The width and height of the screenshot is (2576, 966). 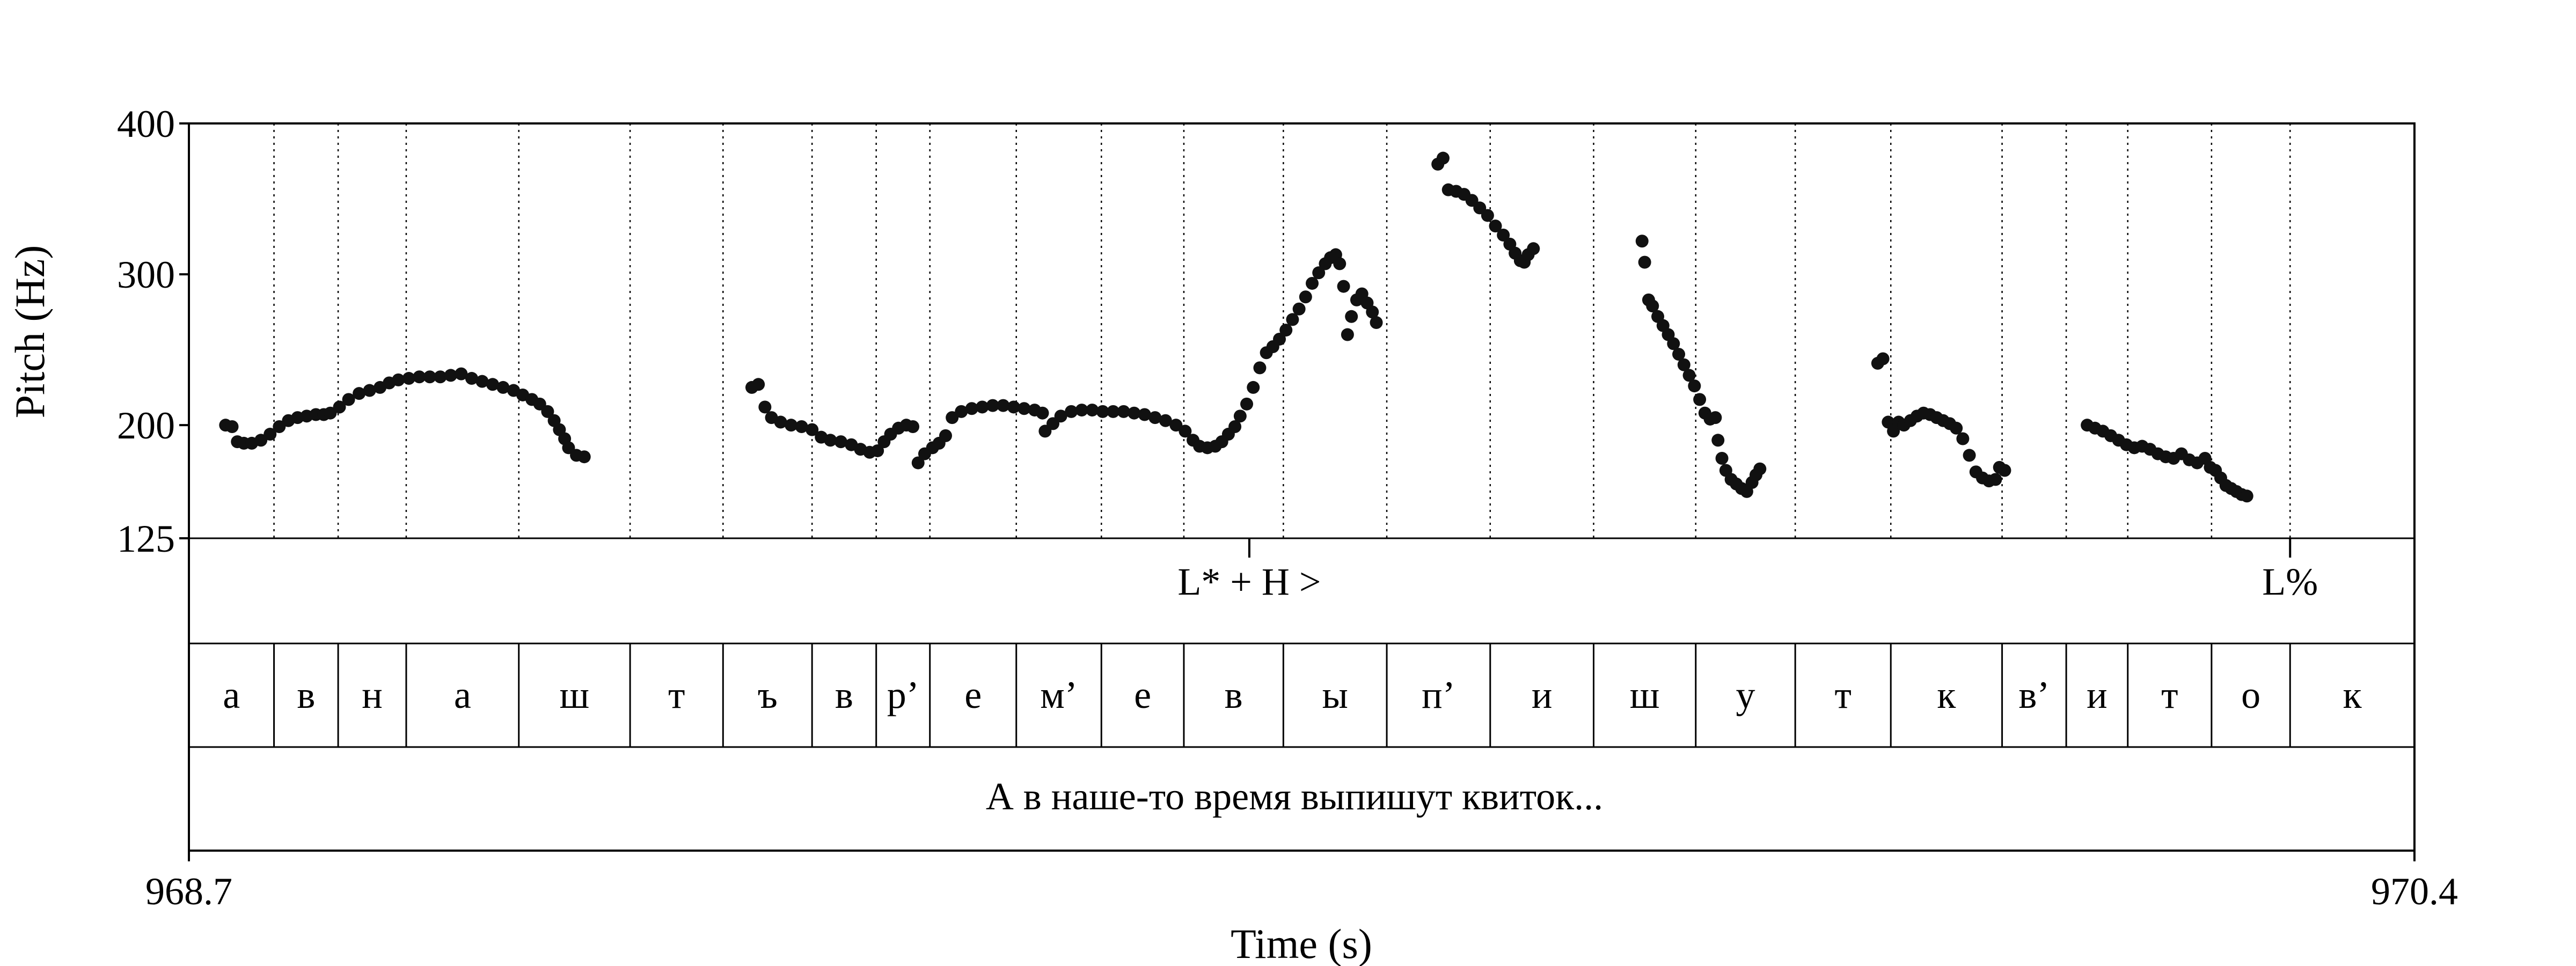 I want to click on segment-label: к, so click(x=2352, y=695).